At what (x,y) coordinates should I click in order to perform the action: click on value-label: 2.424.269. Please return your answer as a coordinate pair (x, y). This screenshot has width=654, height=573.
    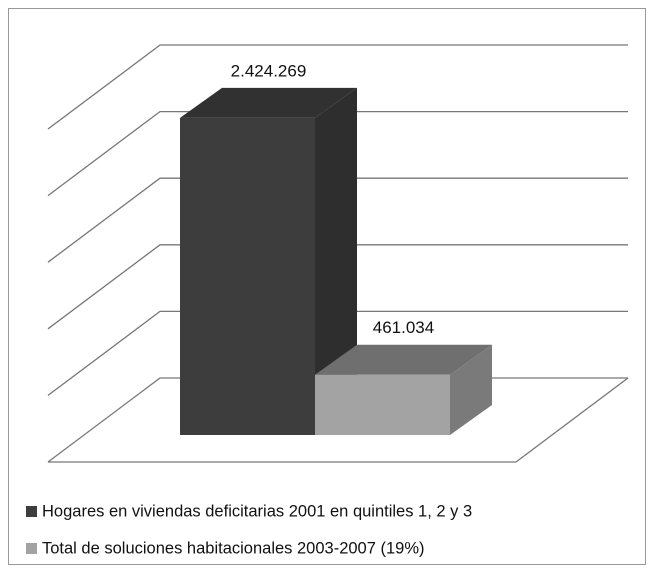
    Looking at the image, I should click on (269, 70).